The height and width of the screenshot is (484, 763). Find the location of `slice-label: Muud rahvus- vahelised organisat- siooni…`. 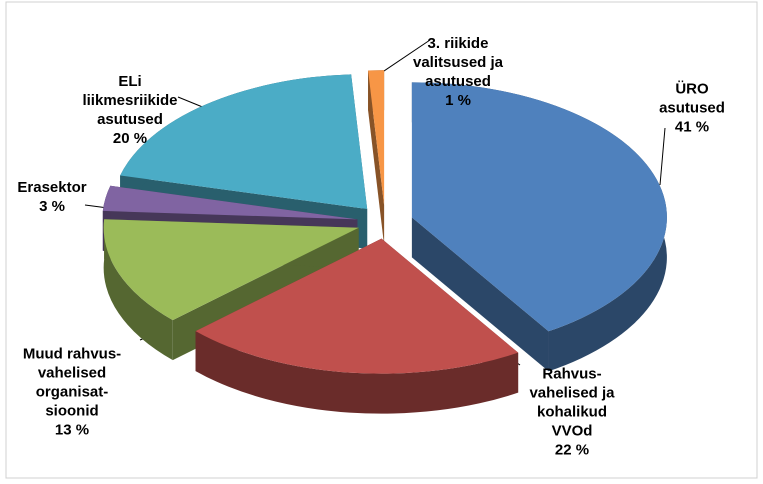

slice-label: Muud rahvus- vahelised organisat- siooni… is located at coordinates (72, 392).